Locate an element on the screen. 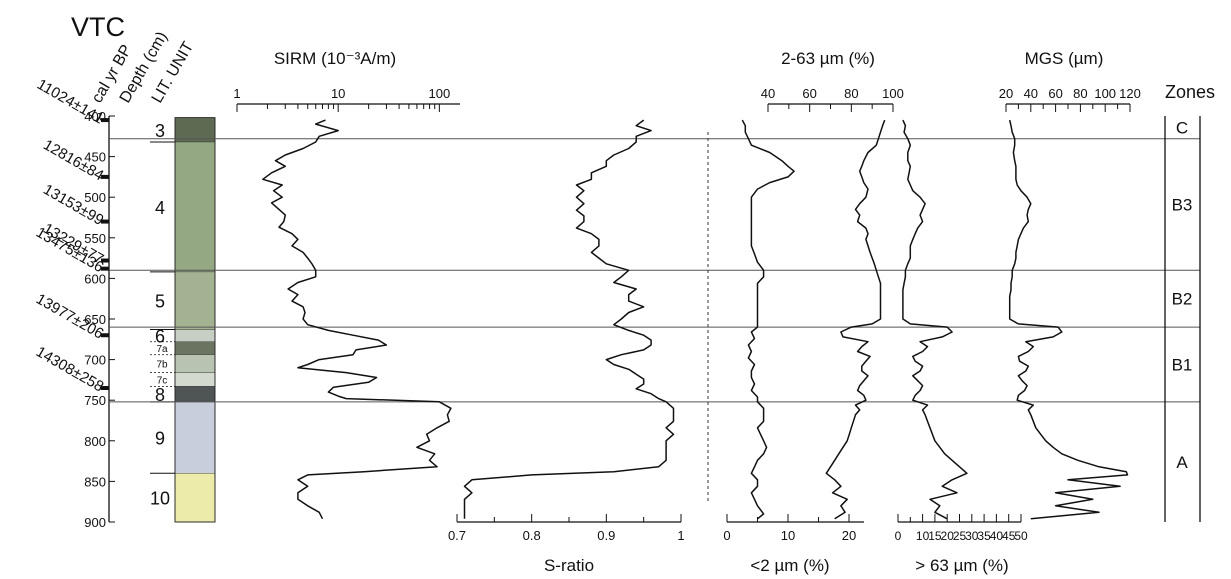 Image resolution: width=1231 pixels, height=579 pixels. depth-tick-label: 850 is located at coordinates (95, 481).